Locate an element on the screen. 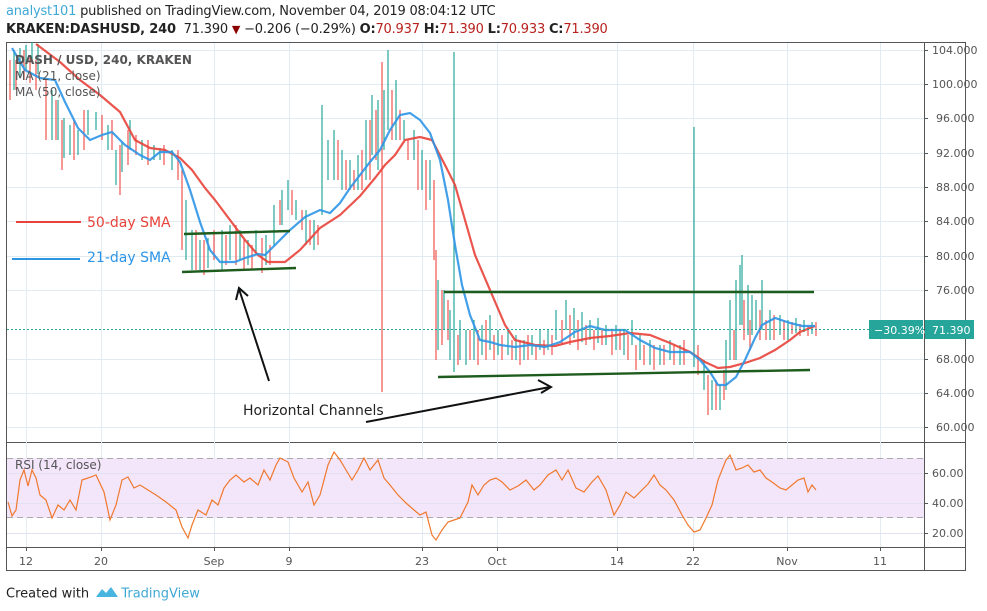 This screenshot has height=611, width=987. x-tick: 20 is located at coordinates (101, 561).